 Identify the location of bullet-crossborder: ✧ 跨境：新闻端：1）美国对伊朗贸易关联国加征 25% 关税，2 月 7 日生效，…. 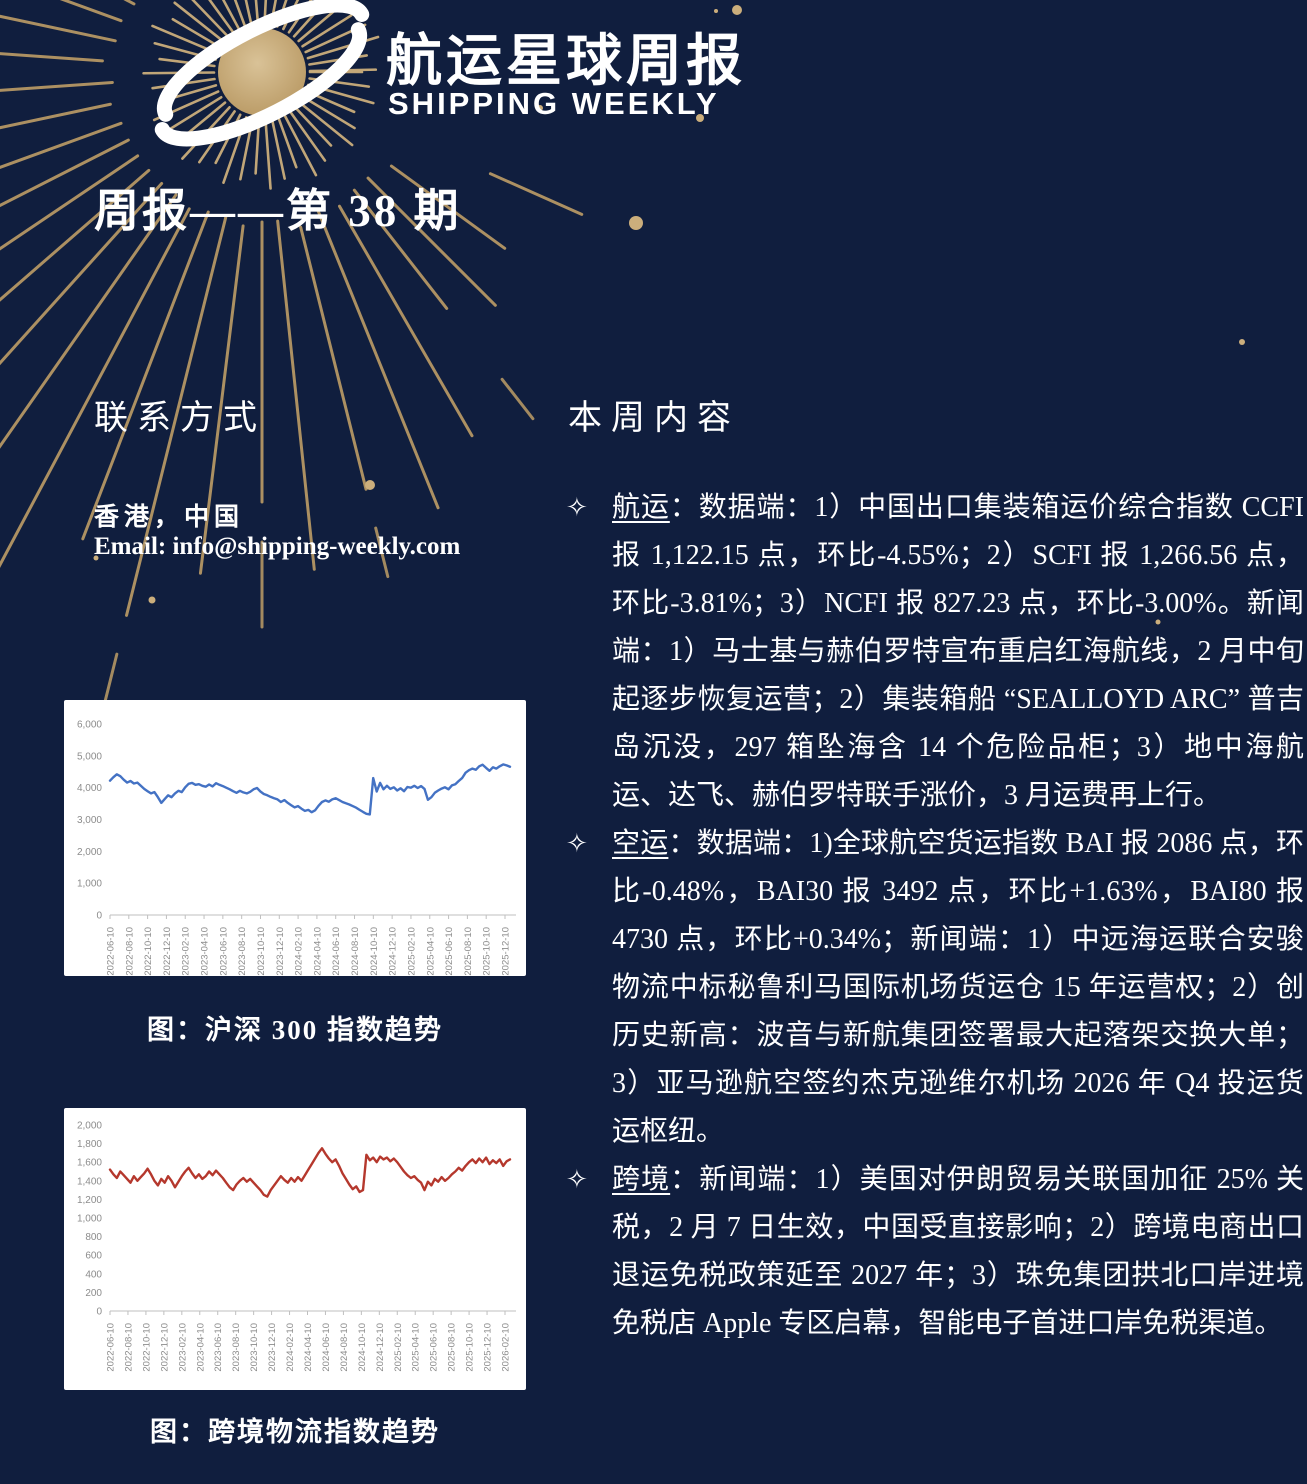
(935, 1252).